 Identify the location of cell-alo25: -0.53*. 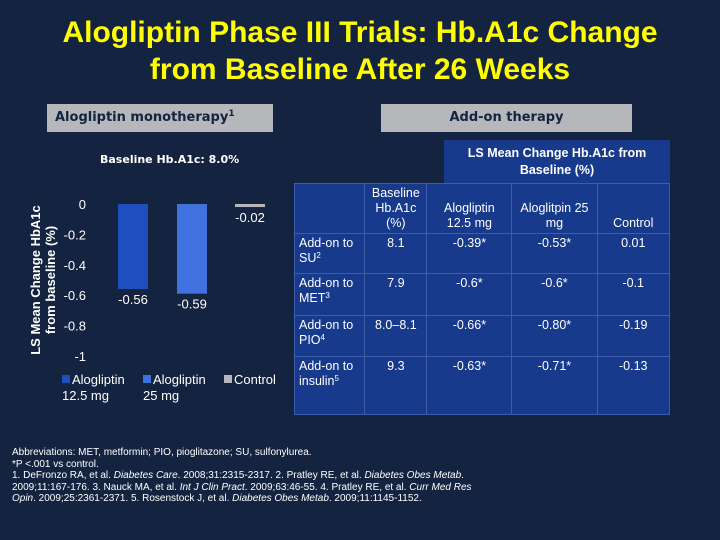
(554, 253).